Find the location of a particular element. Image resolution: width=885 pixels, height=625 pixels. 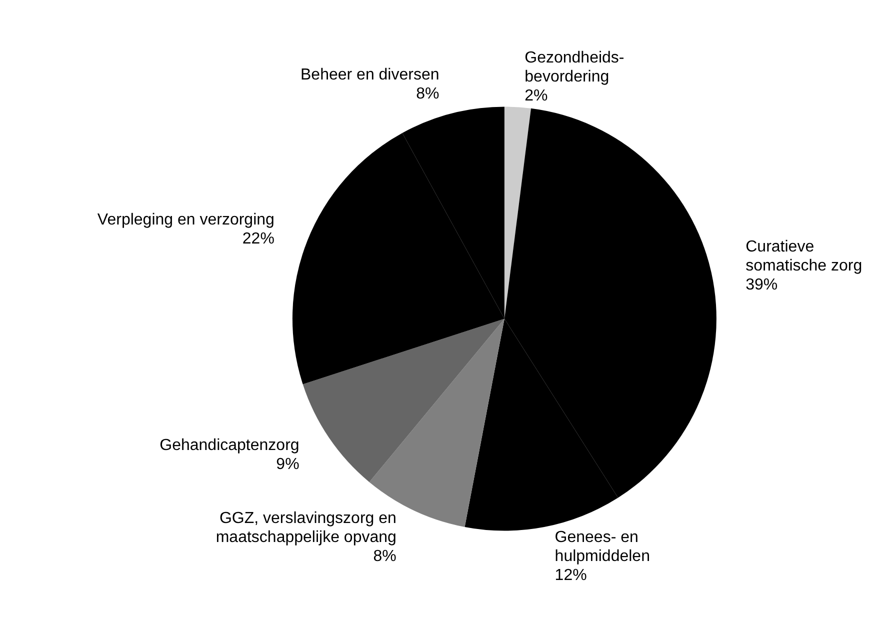

slice-label: Gezondheids- bevordering is located at coordinates (574, 68).